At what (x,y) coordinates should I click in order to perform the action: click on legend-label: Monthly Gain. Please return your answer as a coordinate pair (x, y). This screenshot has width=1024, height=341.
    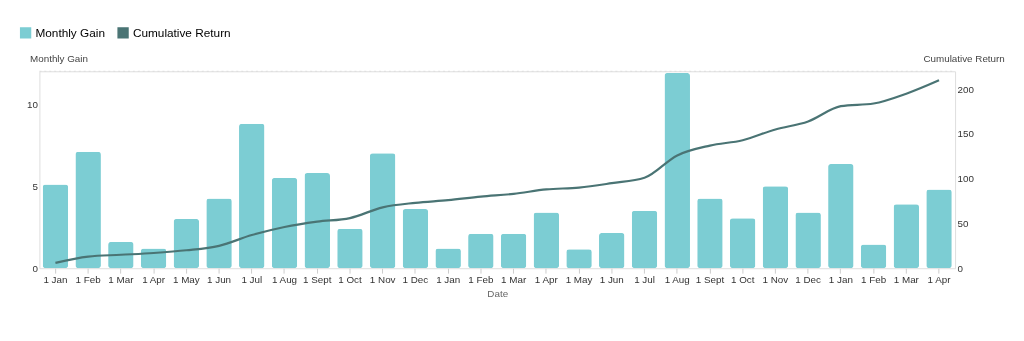
    Looking at the image, I should click on (70, 32).